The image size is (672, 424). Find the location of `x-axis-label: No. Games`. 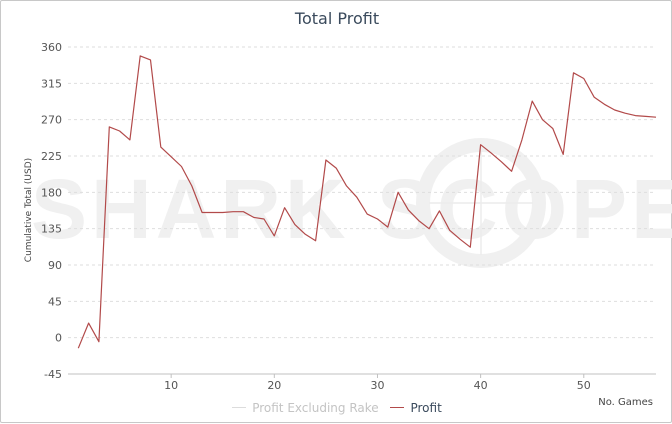

x-axis-label: No. Games is located at coordinates (625, 402).